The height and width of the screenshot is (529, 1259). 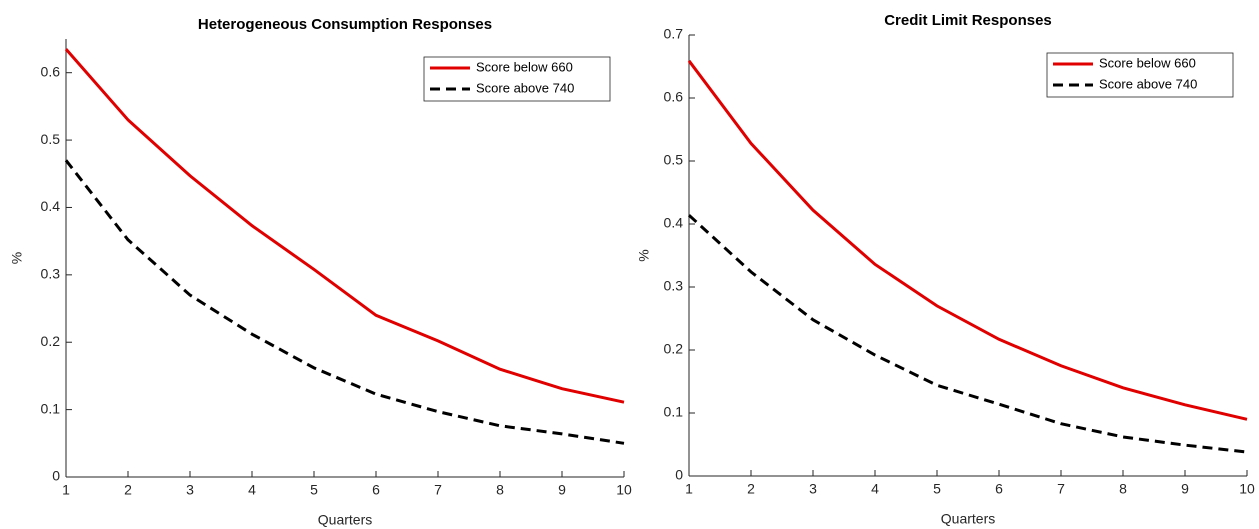 I want to click on chart-title: Heterogeneous Consumption Responses, so click(x=345, y=24).